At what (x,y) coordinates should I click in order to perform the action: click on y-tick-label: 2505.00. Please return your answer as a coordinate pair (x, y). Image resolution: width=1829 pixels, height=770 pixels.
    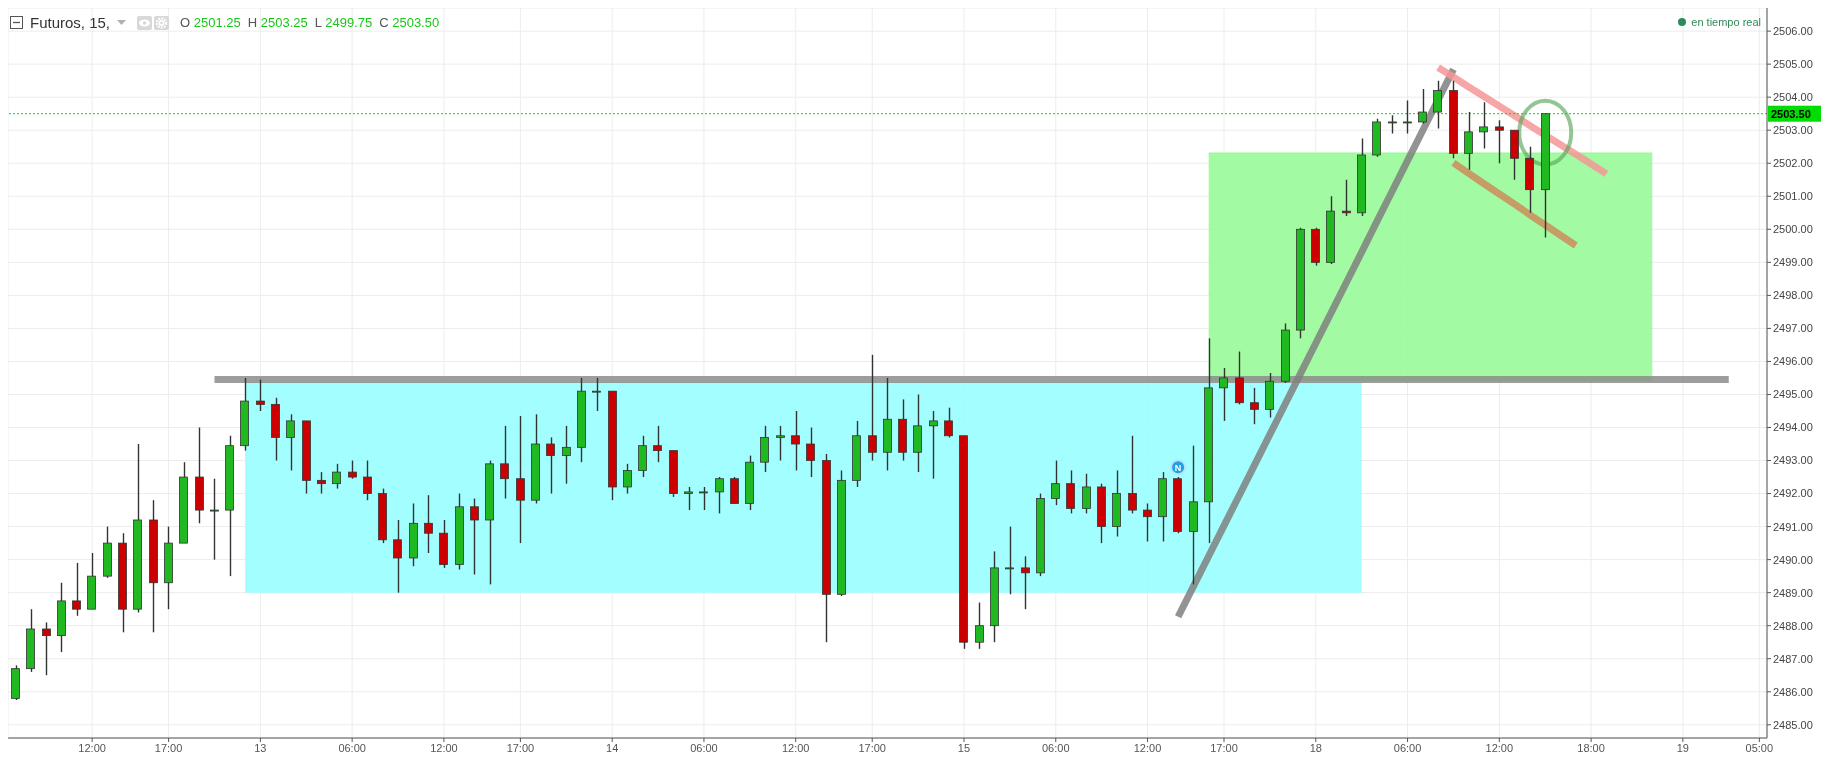
    Looking at the image, I should click on (1793, 64).